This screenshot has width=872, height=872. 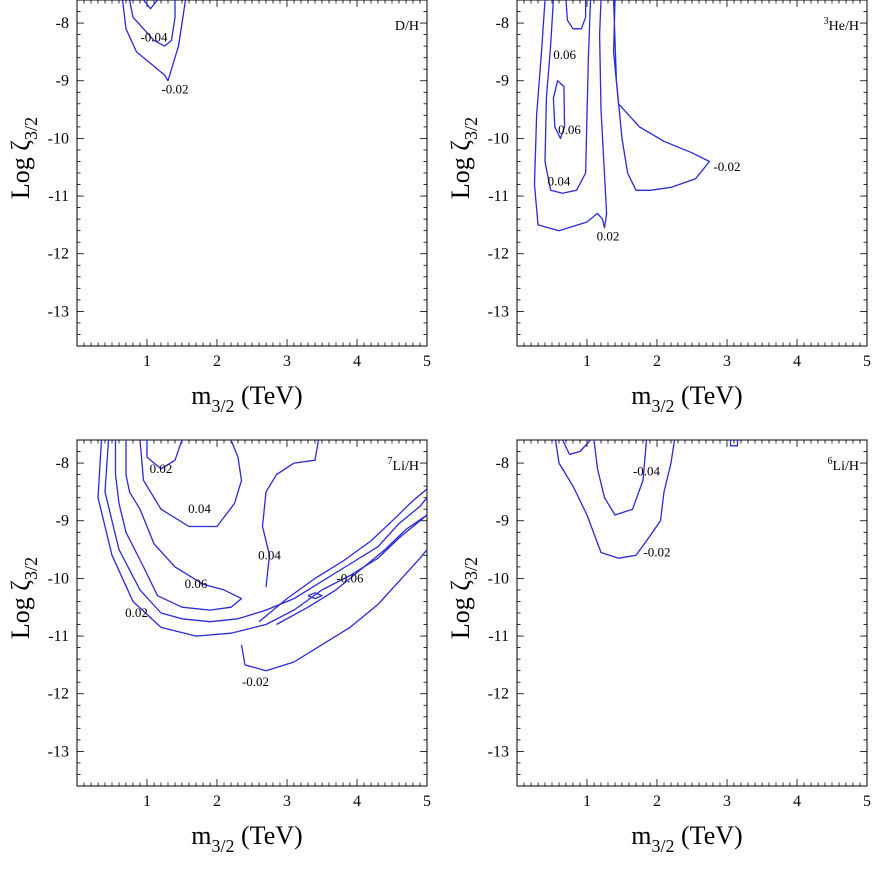 What do you see at coordinates (350, 577) in the screenshot?
I see `contour-label: -0.06` at bounding box center [350, 577].